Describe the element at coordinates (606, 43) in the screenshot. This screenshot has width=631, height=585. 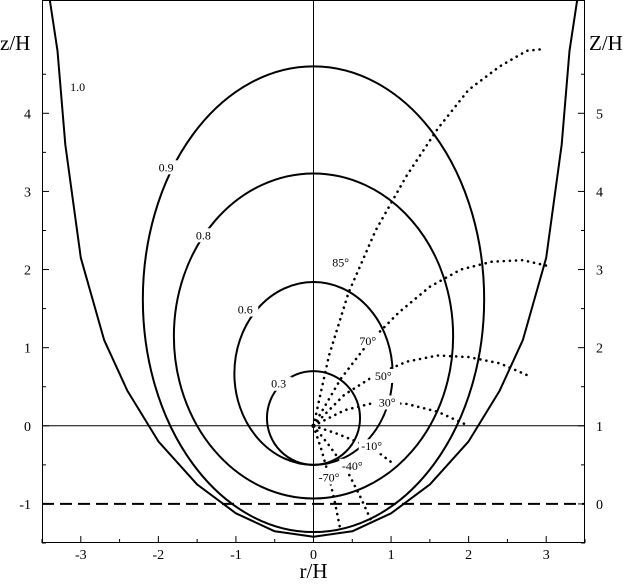
I see `y-axis-title-right: Z/H` at that location.